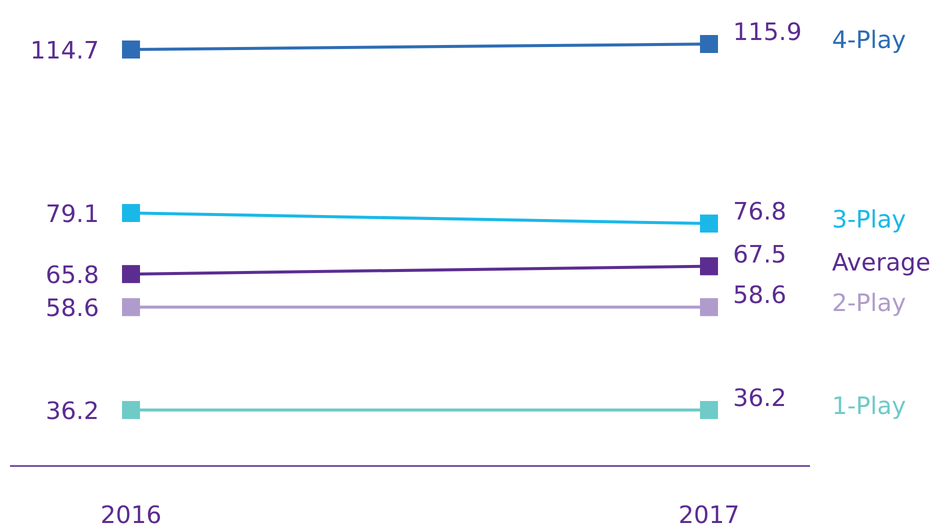 This screenshot has width=941, height=531. Describe the element at coordinates (869, 220) in the screenshot. I see `text: 3-Play` at that location.